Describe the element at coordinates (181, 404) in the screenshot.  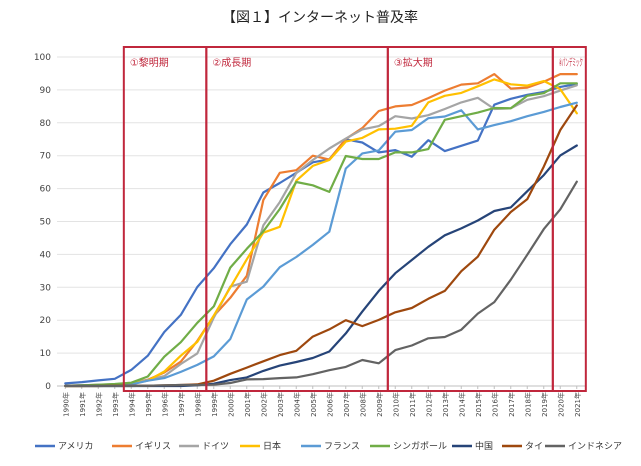
I see `x-tick-label: 1997年` at that location.